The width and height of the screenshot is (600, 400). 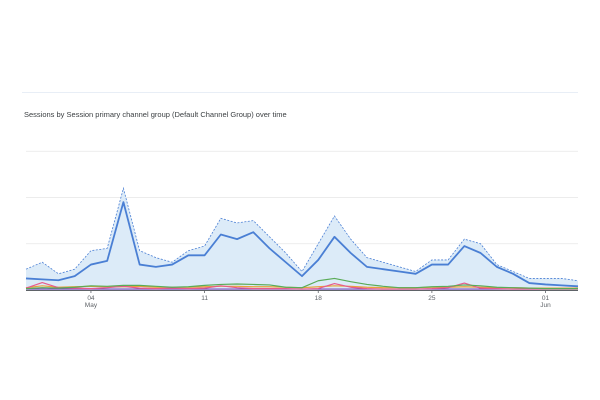 I want to click on x-tick-label-0: 04, so click(x=91, y=298).